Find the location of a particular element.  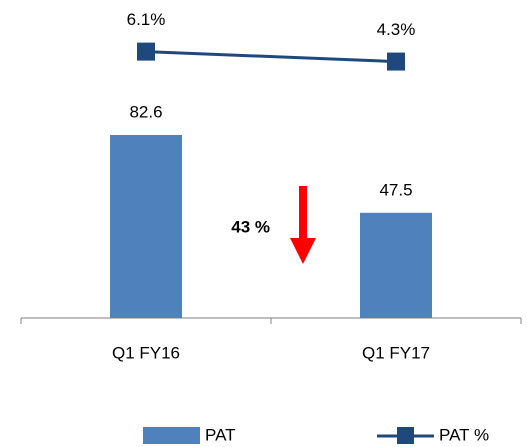

x-tick-label: Q1 FY16 is located at coordinates (146, 352).